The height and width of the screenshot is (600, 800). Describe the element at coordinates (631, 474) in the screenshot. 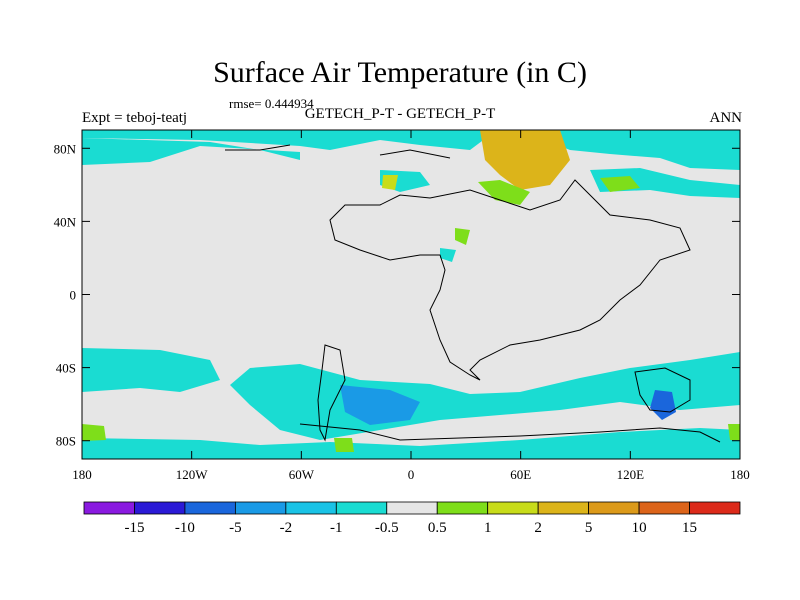

I see `x-tick-label: 120E` at that location.